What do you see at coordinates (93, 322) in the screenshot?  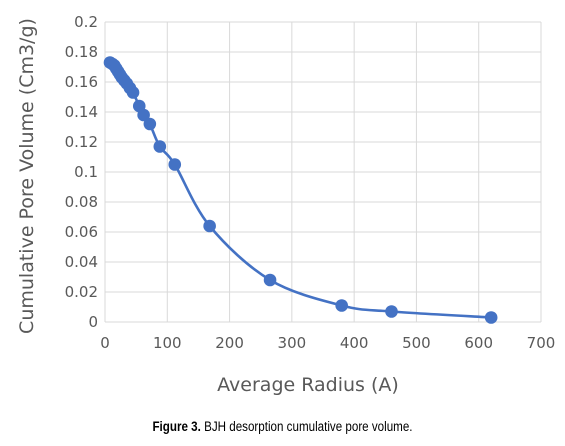 I see `y-tick-label: 0` at bounding box center [93, 322].